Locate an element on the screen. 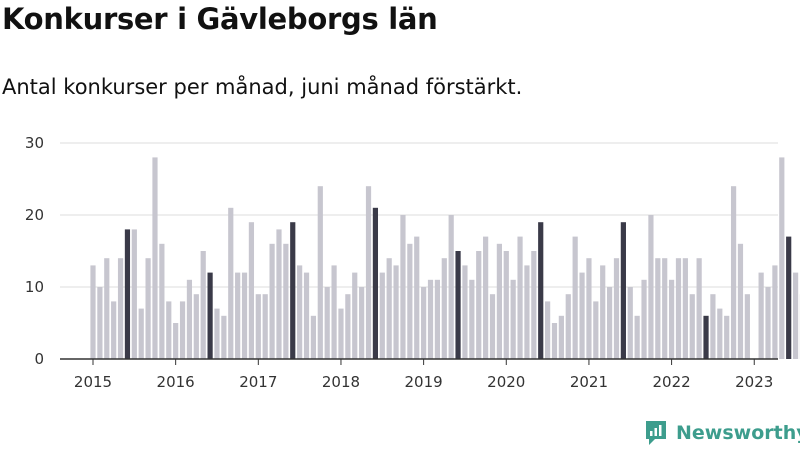 Image resolution: width=800 pixels, height=450 pixels. x-tick-label: 2020 is located at coordinates (506, 382).